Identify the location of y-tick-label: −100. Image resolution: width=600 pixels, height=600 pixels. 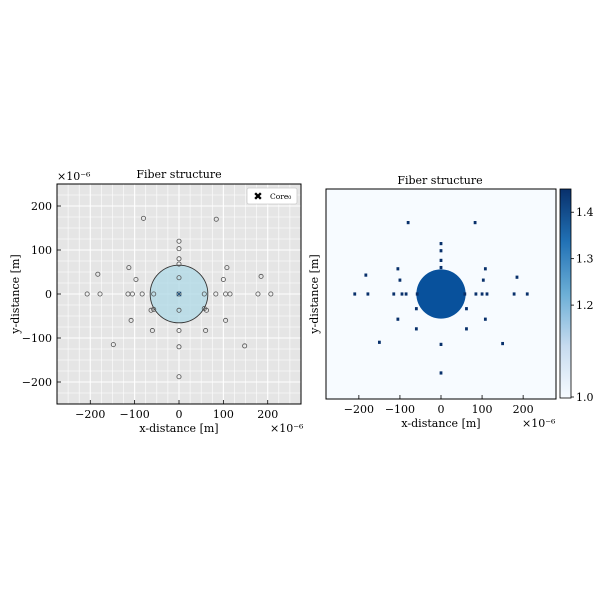
(37, 338).